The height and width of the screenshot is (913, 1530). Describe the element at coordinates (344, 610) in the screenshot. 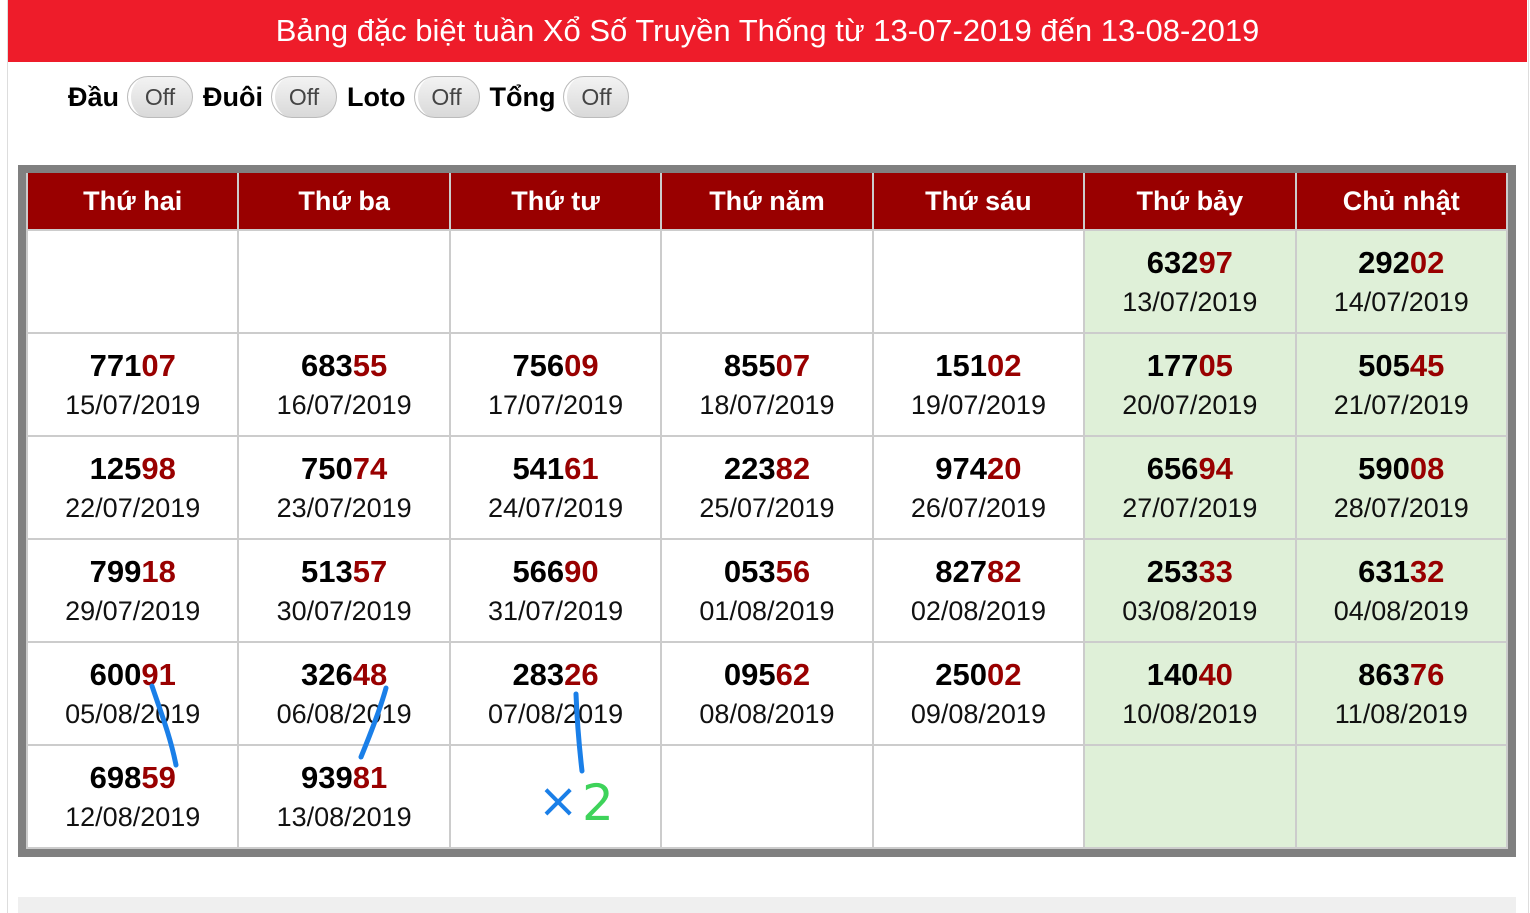

I see `draw-date: 30/07/2019` at that location.